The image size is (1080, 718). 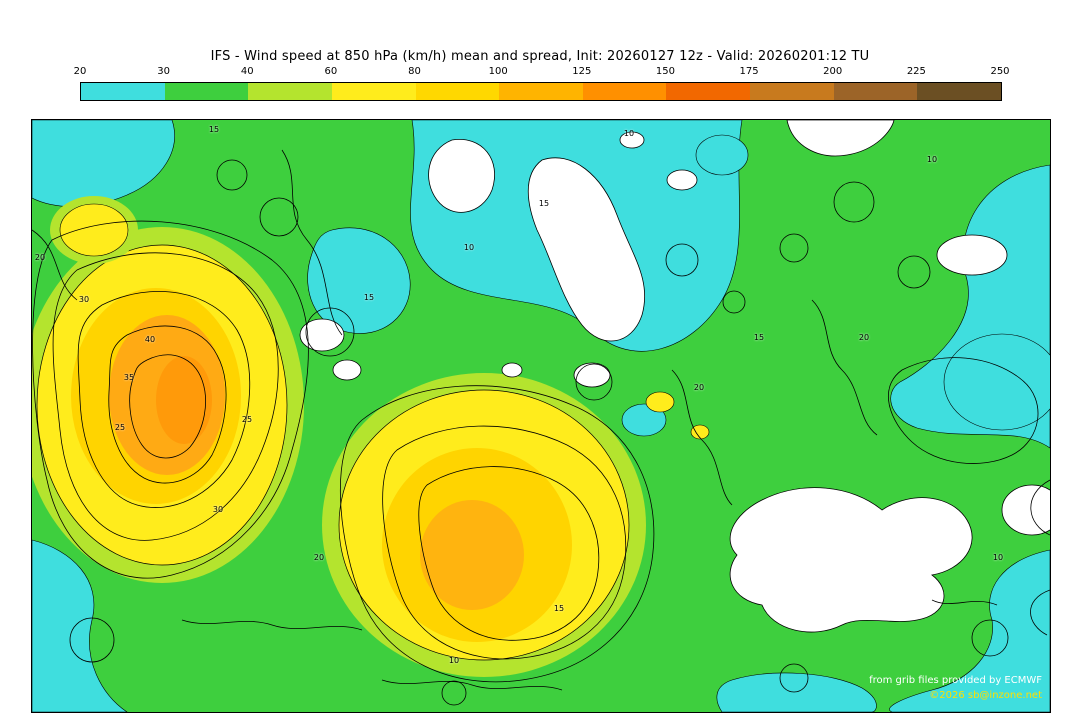 I want to click on colorbar-tick-label: 60, so click(x=331, y=71).